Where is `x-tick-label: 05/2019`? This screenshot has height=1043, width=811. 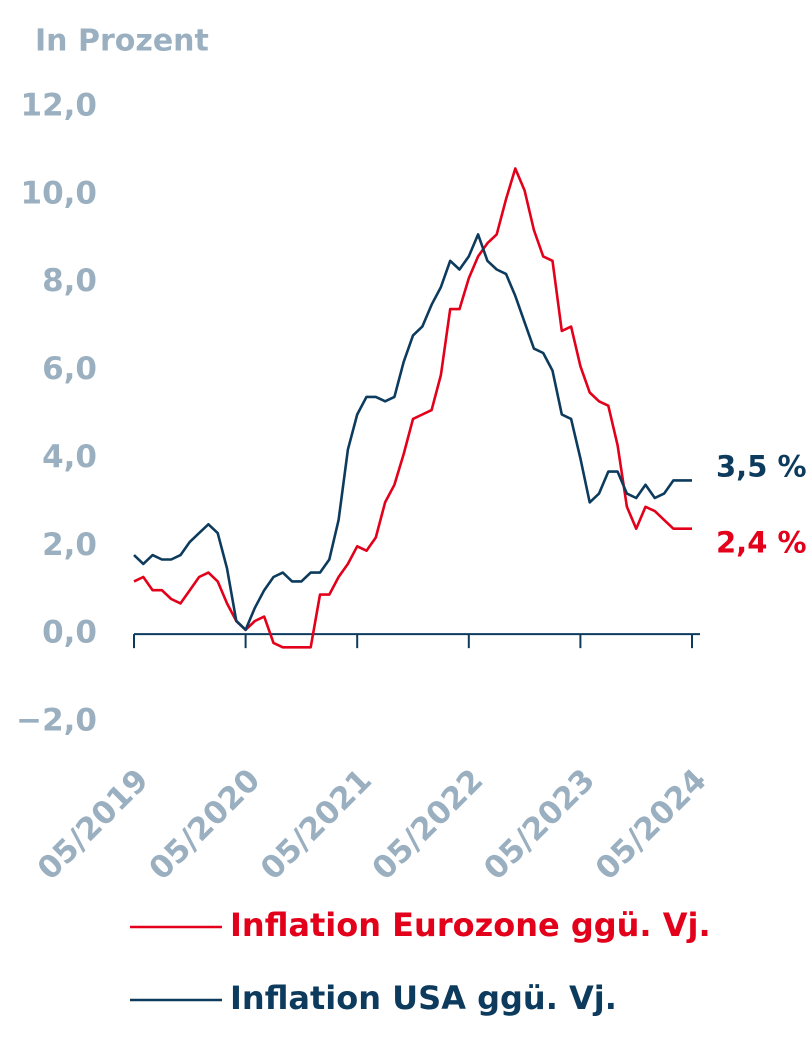 x-tick-label: 05/2019 is located at coordinates (93, 824).